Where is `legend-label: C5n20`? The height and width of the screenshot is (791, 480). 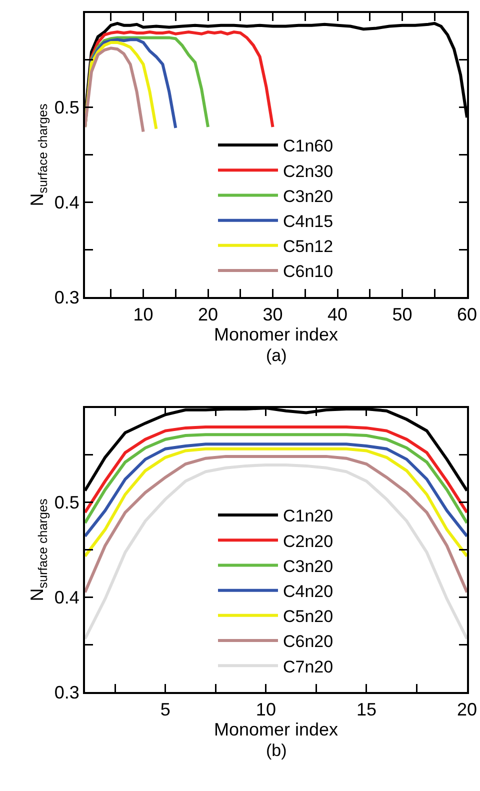
legend-label: C5n20 is located at coordinates (308, 616).